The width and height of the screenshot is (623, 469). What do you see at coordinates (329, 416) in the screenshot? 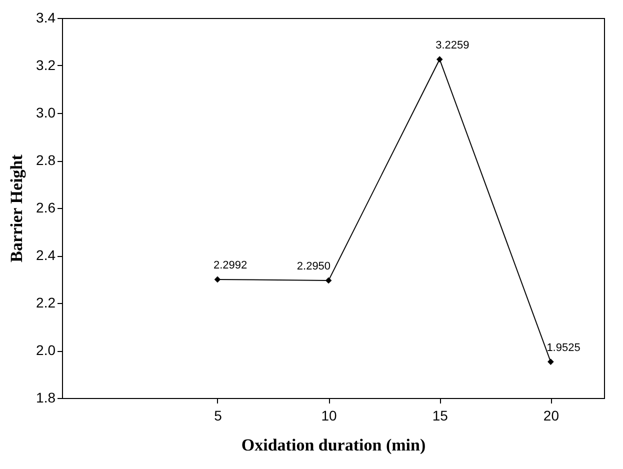
I see `x-tick-label: 10` at bounding box center [329, 416].